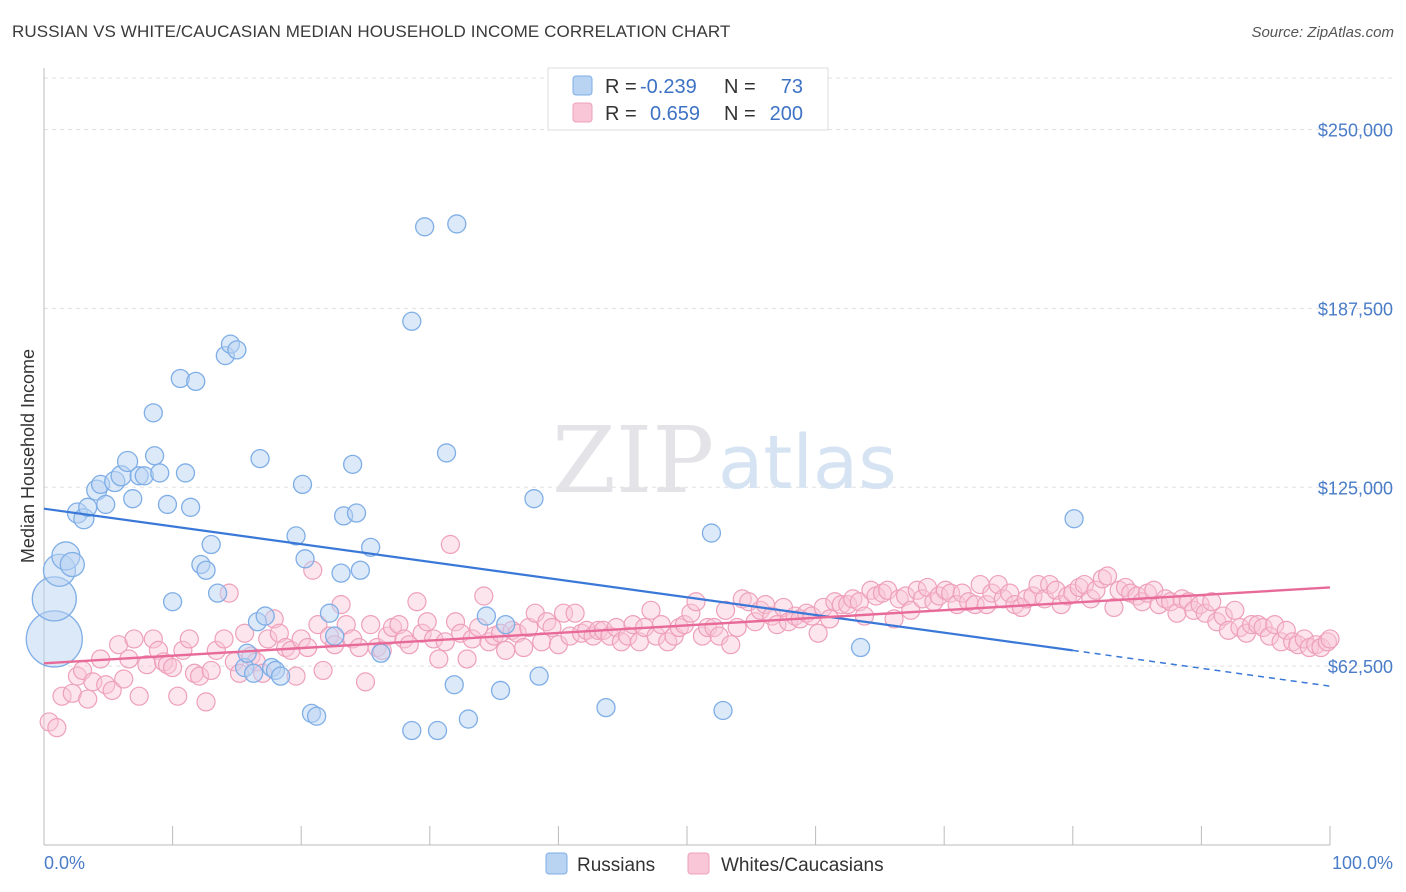  I want to click on legend-swatch-russians, so click(582, 85).